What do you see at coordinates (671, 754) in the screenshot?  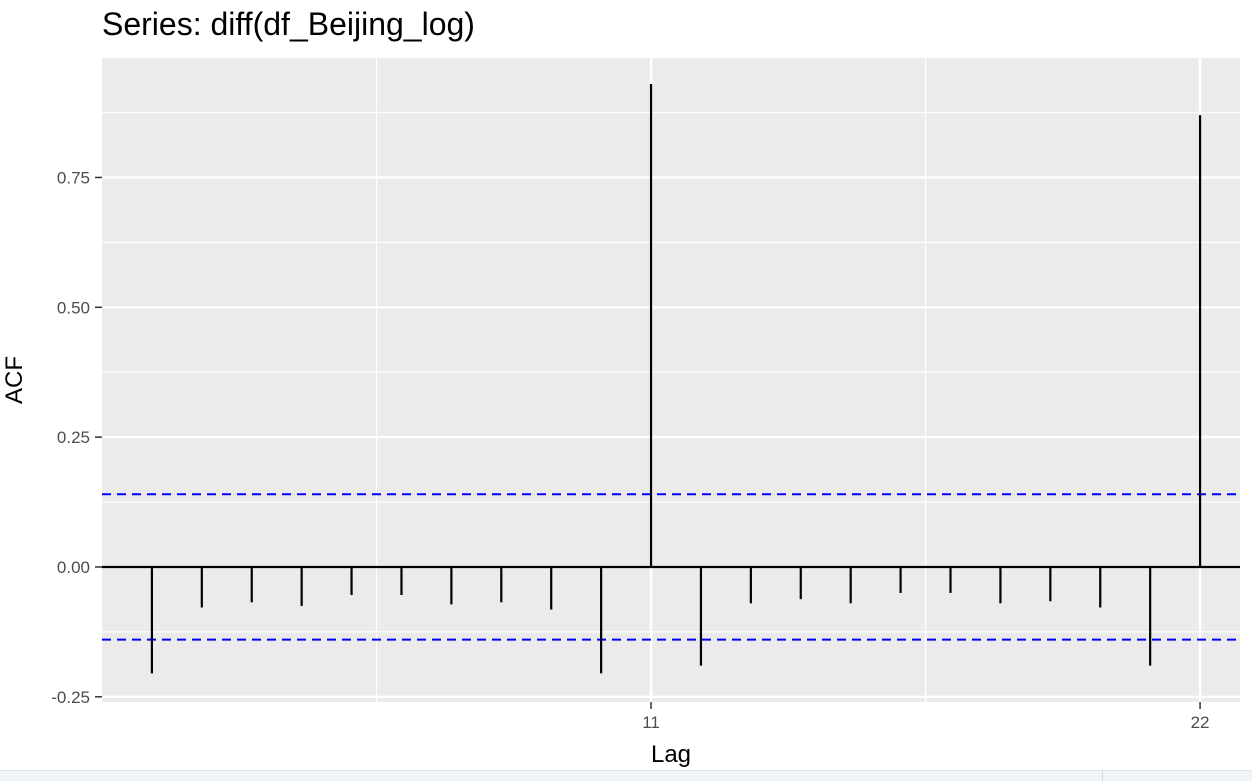 I see `x-axis-label: Lag` at bounding box center [671, 754].